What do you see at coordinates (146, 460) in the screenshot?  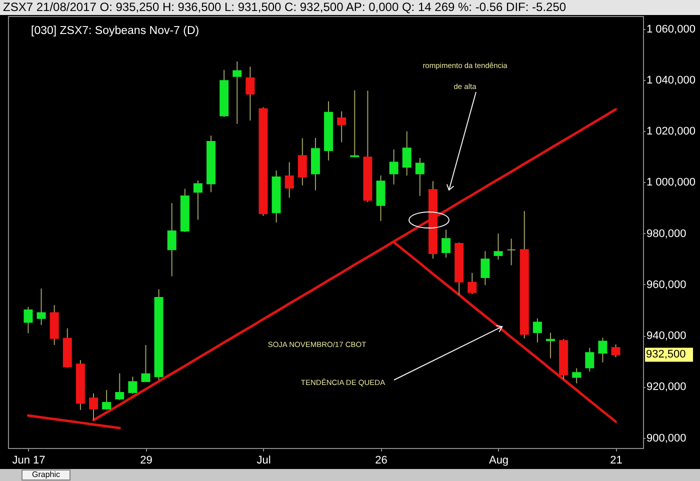 I see `x-tick-label: 29` at bounding box center [146, 460].